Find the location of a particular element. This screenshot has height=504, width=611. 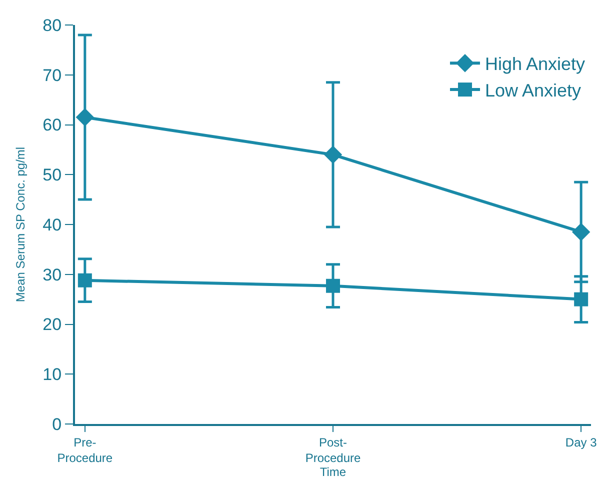

y-axis-title: Mean Serum SP Conc. pg/ml is located at coordinates (20, 224).